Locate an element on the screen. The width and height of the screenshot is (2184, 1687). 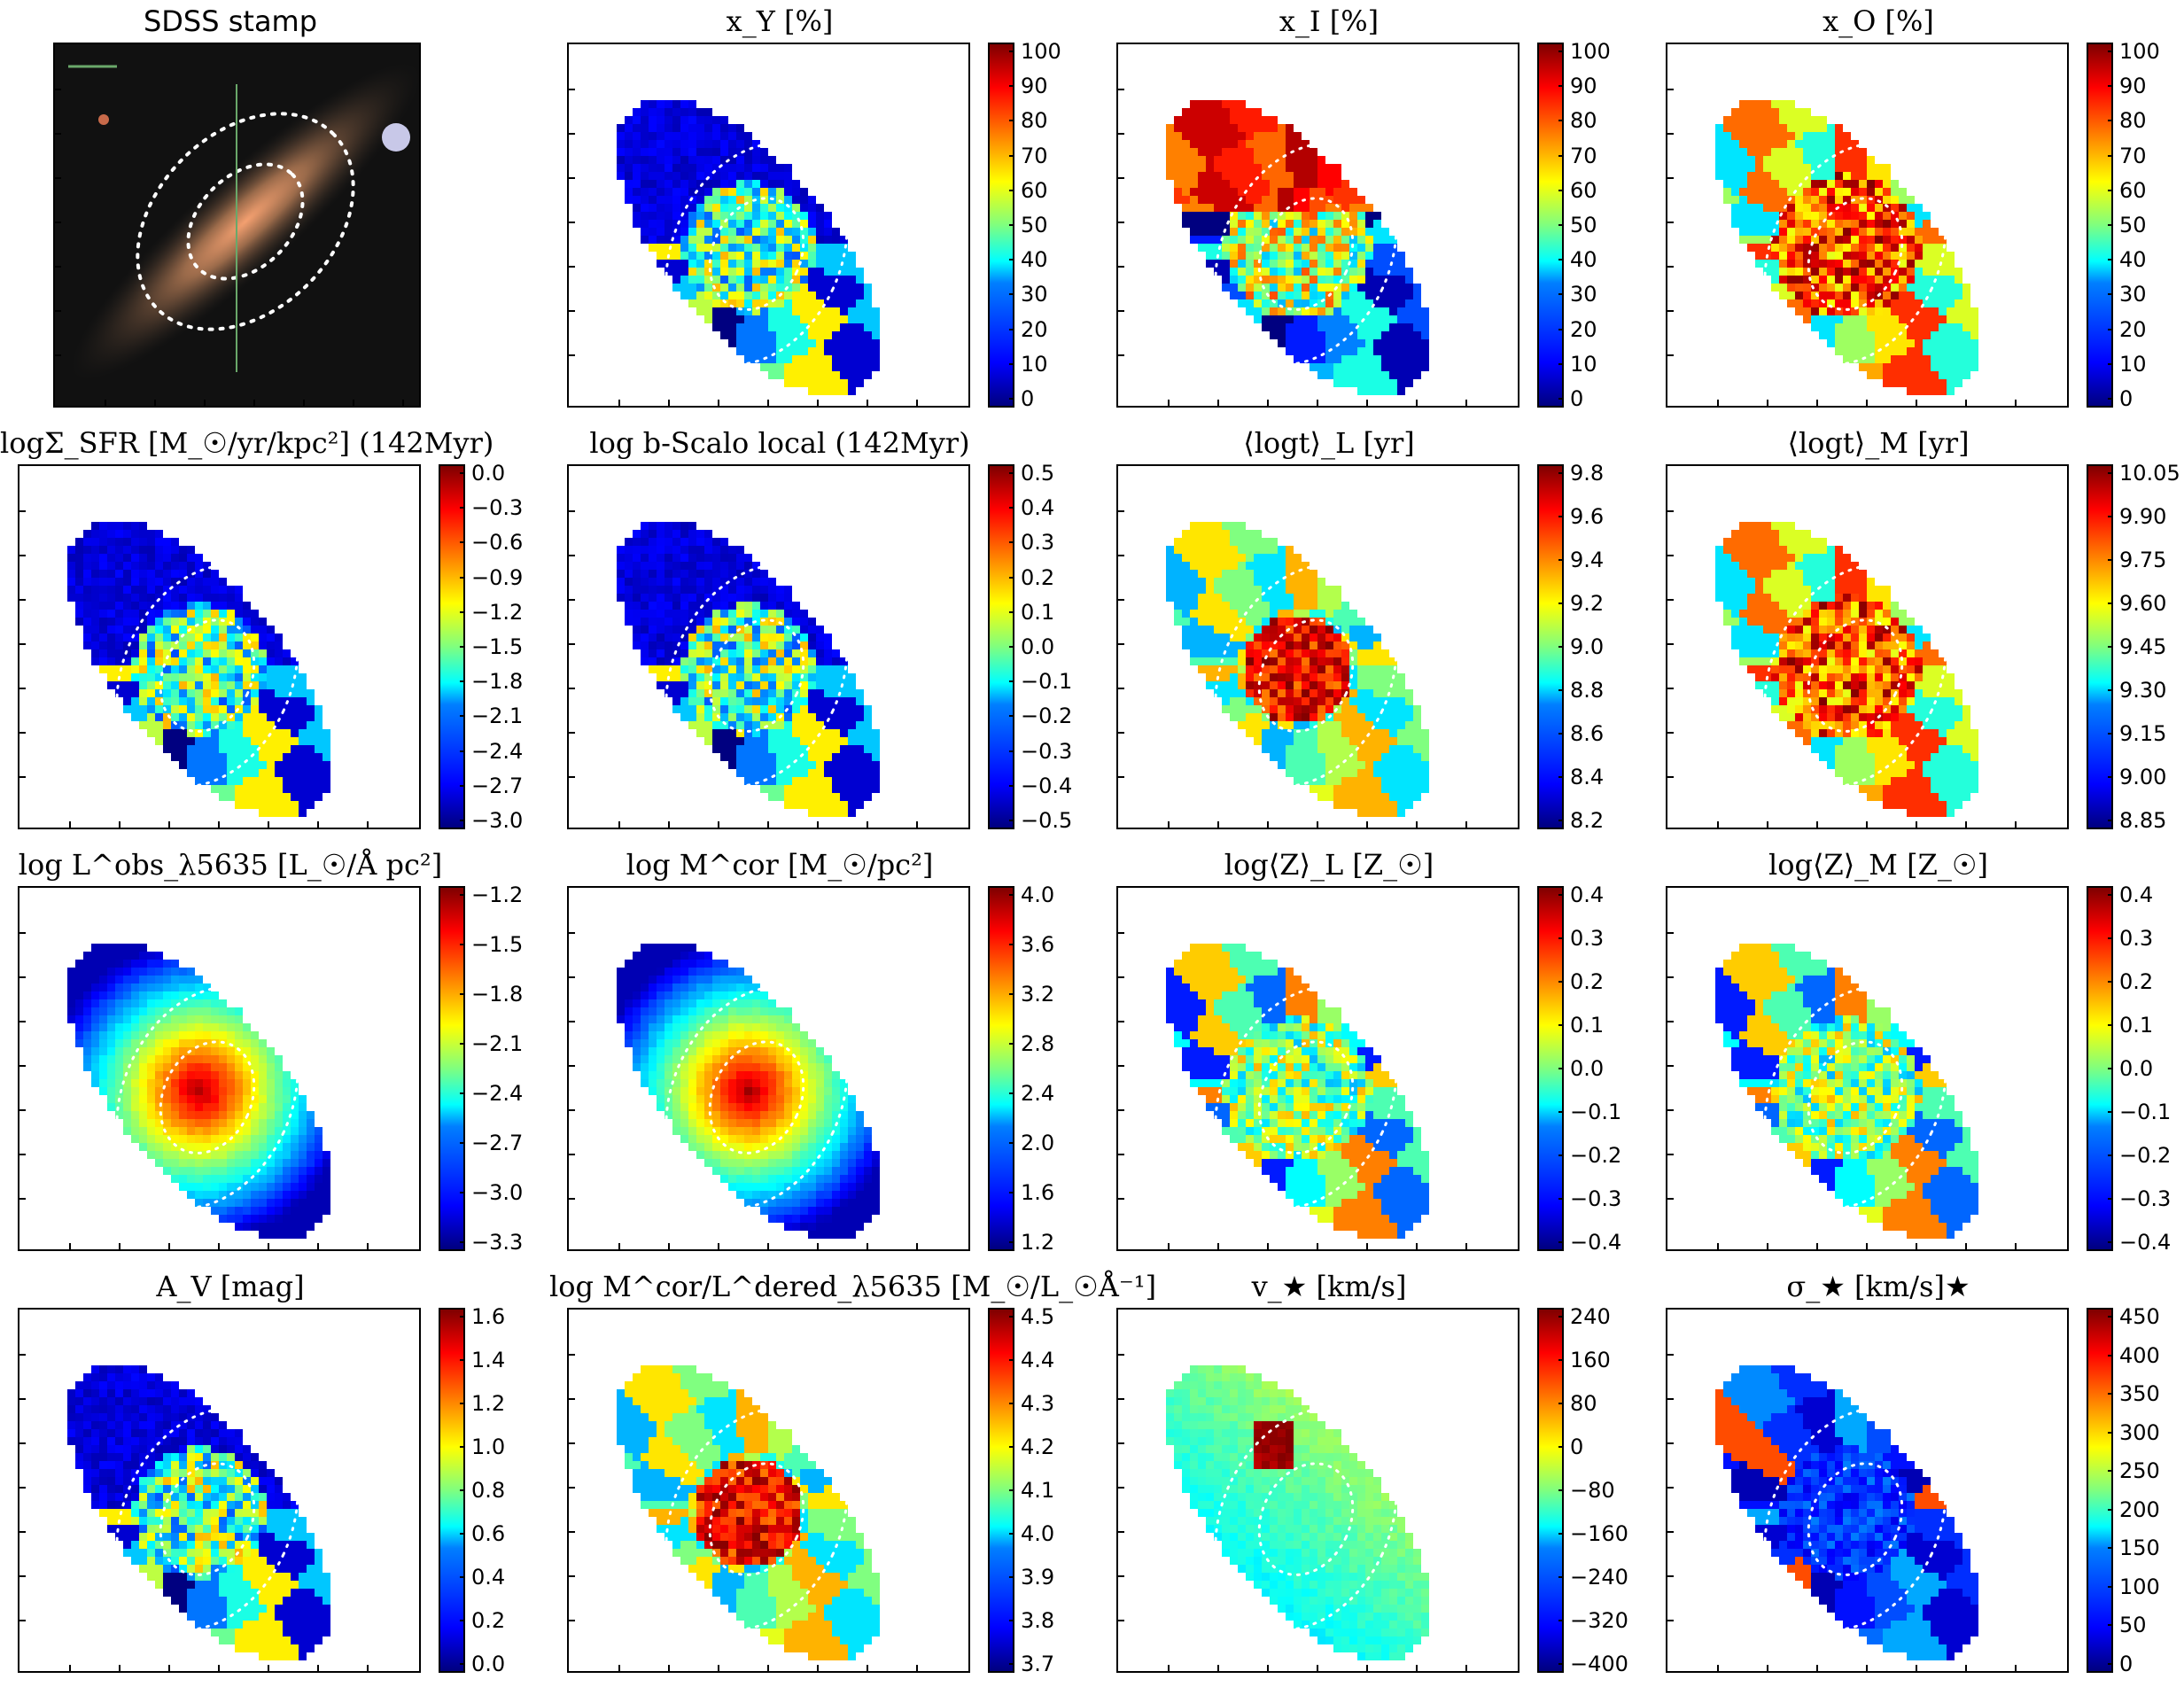
colorbar-tick-label: 2.0 is located at coordinates (1038, 1143).